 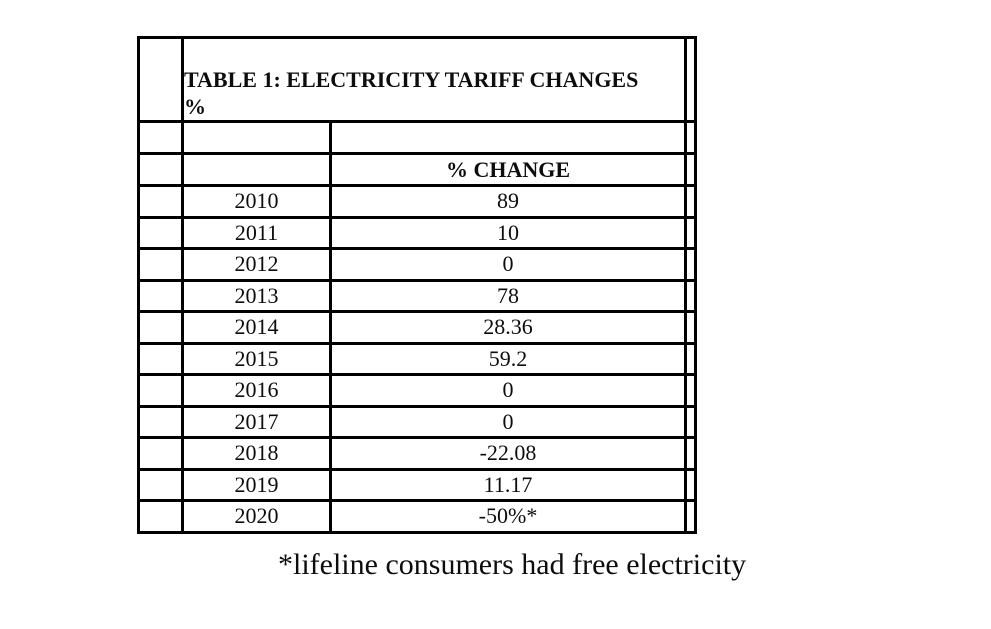 What do you see at coordinates (508, 484) in the screenshot?
I see `change-cell: 11.17` at bounding box center [508, 484].